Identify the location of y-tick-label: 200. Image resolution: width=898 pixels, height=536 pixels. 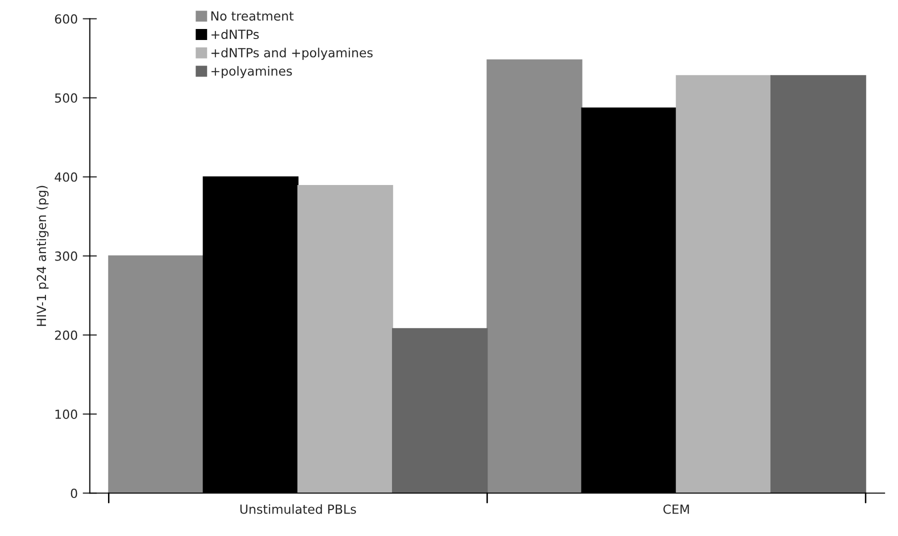
(66, 335).